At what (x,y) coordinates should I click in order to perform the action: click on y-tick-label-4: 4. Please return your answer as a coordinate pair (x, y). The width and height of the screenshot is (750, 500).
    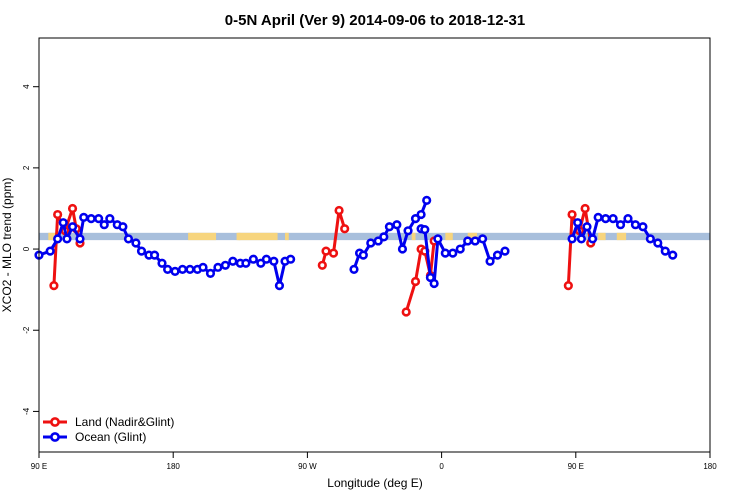
    Looking at the image, I should click on (26, 86).